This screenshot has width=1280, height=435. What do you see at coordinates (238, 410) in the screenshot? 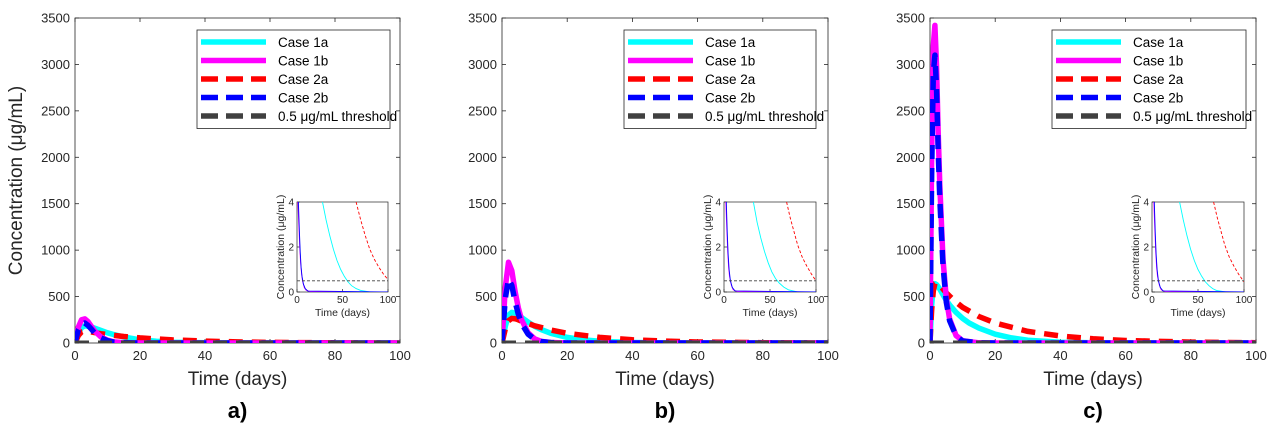
I see `panel-label: a)` at bounding box center [238, 410].